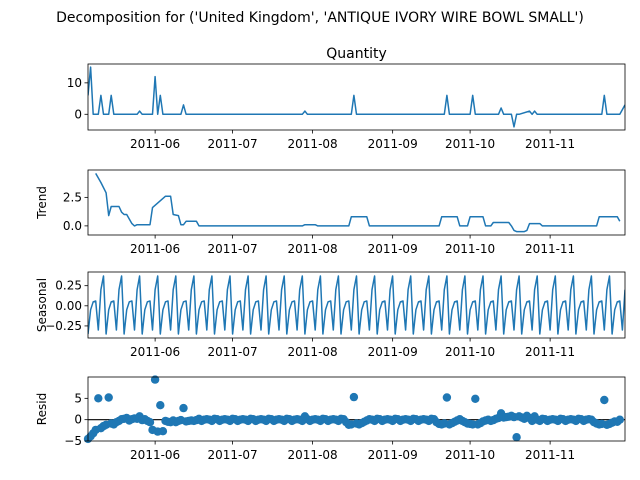 Image resolution: width=640 pixels, height=480 pixels. I want to click on quantity-series-line, so click(356, 97).